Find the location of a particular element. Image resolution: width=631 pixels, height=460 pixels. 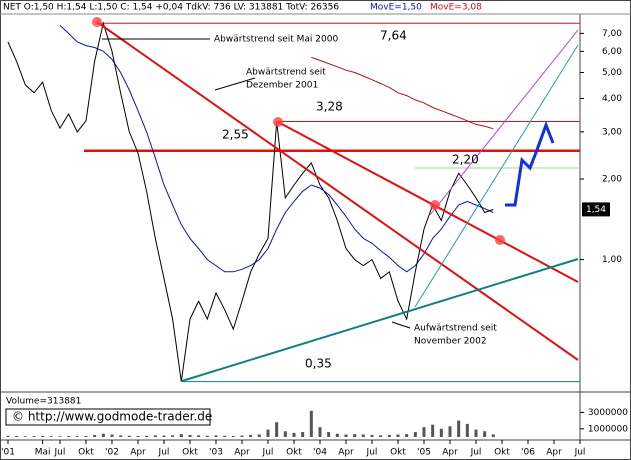

level-label: 3,28 is located at coordinates (329, 107).